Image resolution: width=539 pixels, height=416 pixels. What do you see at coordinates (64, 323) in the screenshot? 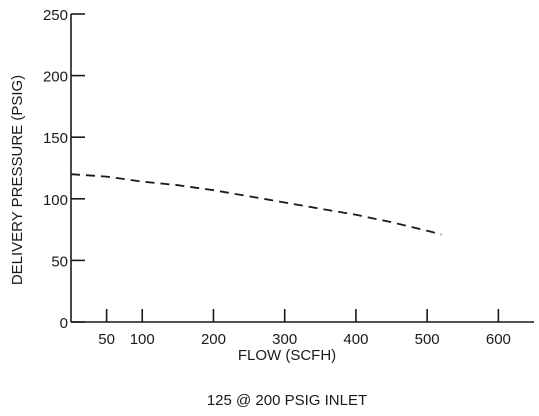
I see `y-tick-label: 0` at bounding box center [64, 323].